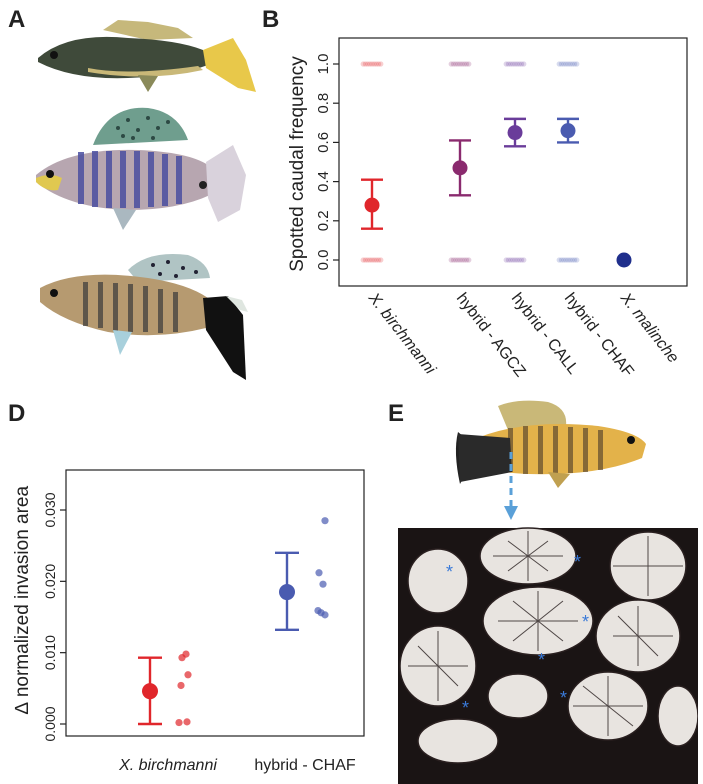 The width and height of the screenshot is (703, 784). I want to click on chart-b-ytick-label: 1.0, so click(323, 64).